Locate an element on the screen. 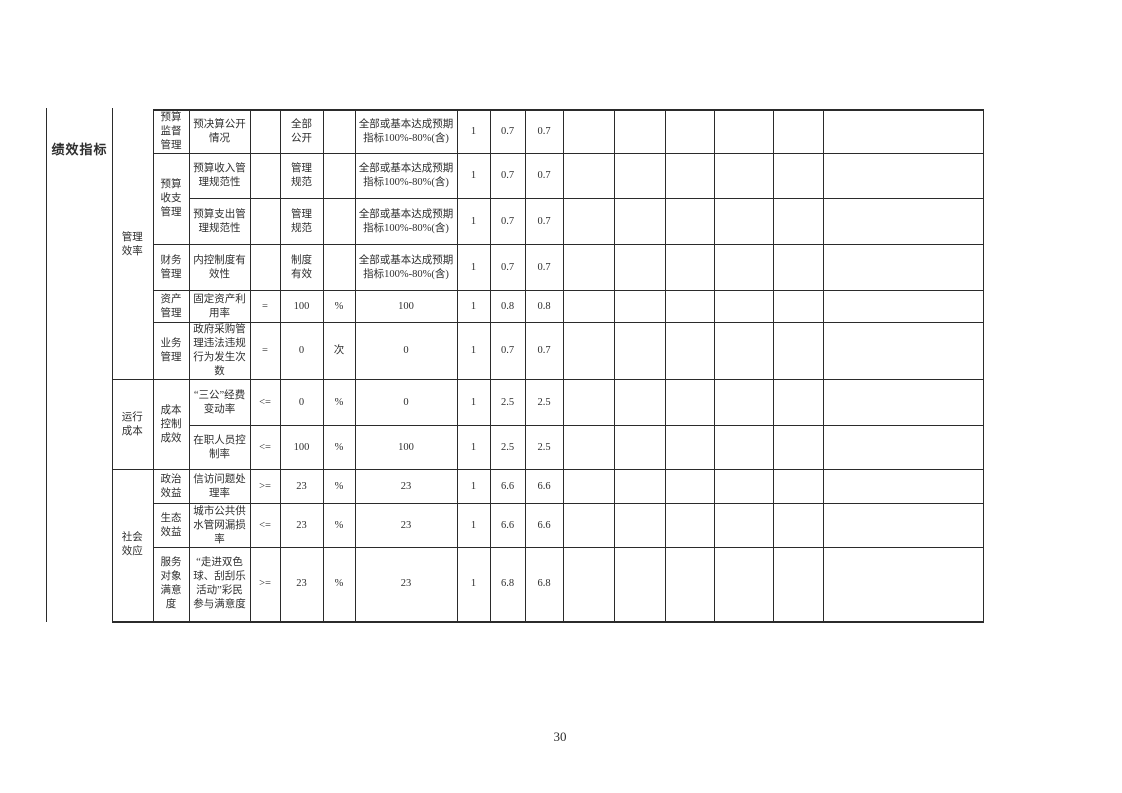  subcategory-cell: 预算收支管理 is located at coordinates (171, 199).